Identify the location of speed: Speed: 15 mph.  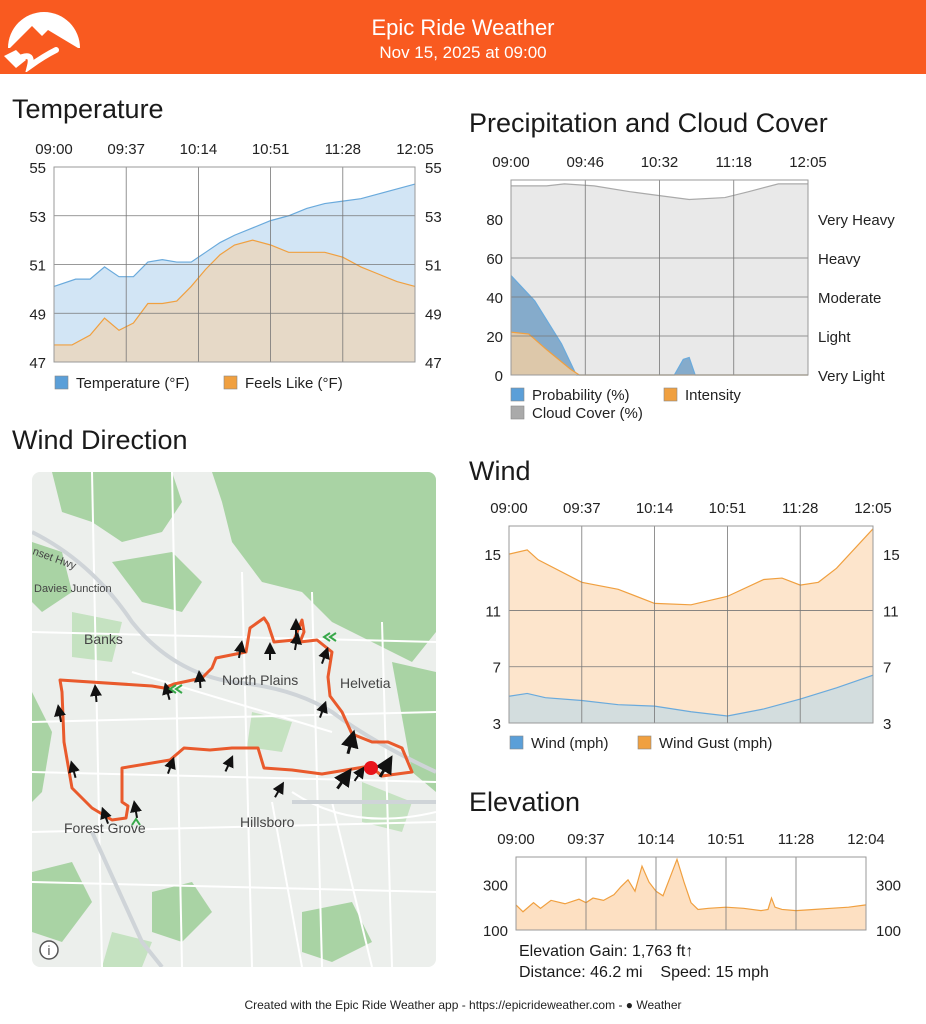
(714, 972).